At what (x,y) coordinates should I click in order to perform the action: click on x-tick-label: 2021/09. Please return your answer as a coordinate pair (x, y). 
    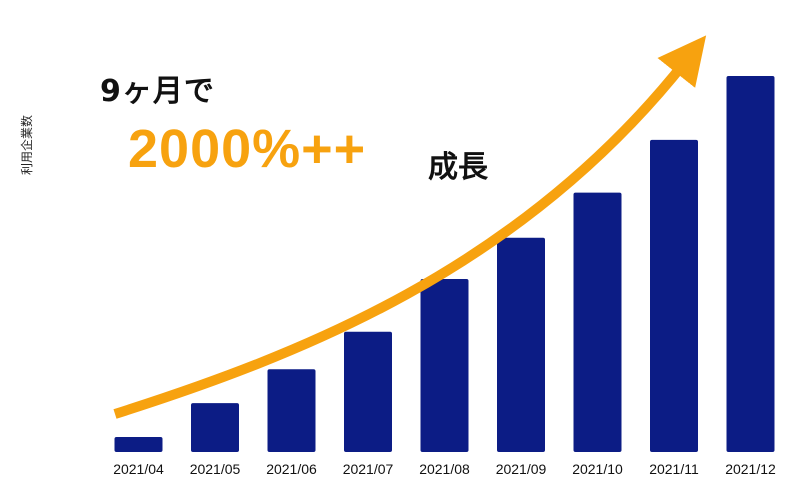
    Looking at the image, I should click on (521, 469).